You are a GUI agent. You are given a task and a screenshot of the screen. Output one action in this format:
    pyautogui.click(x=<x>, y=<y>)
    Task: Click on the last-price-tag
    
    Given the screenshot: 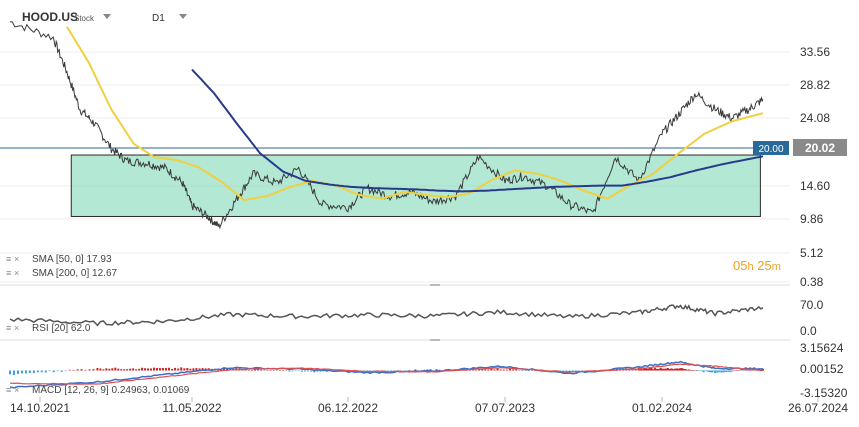 What is the action you would take?
    pyautogui.click(x=820, y=147)
    